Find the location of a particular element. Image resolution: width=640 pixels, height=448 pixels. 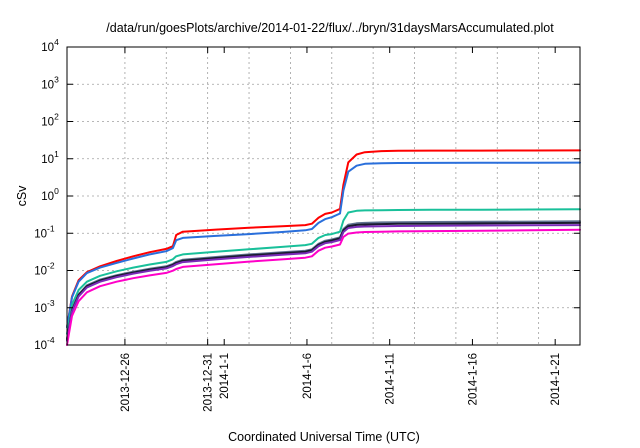

y-tick-label: 10¹ is located at coordinates (50, 157).